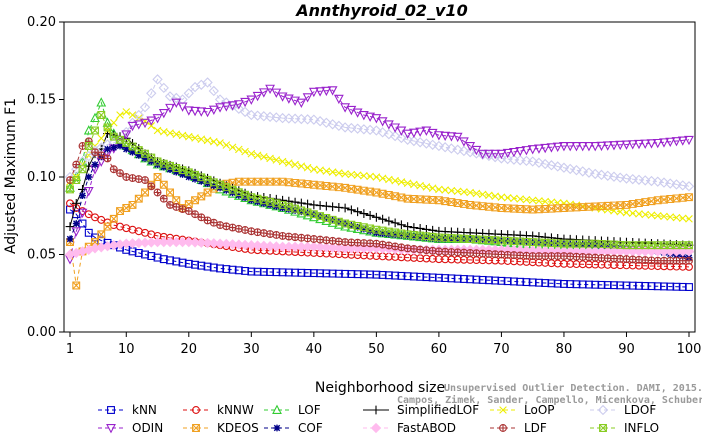  What do you see at coordinates (144, 410) in the screenshot?
I see `legend-label: kNN` at bounding box center [144, 410].